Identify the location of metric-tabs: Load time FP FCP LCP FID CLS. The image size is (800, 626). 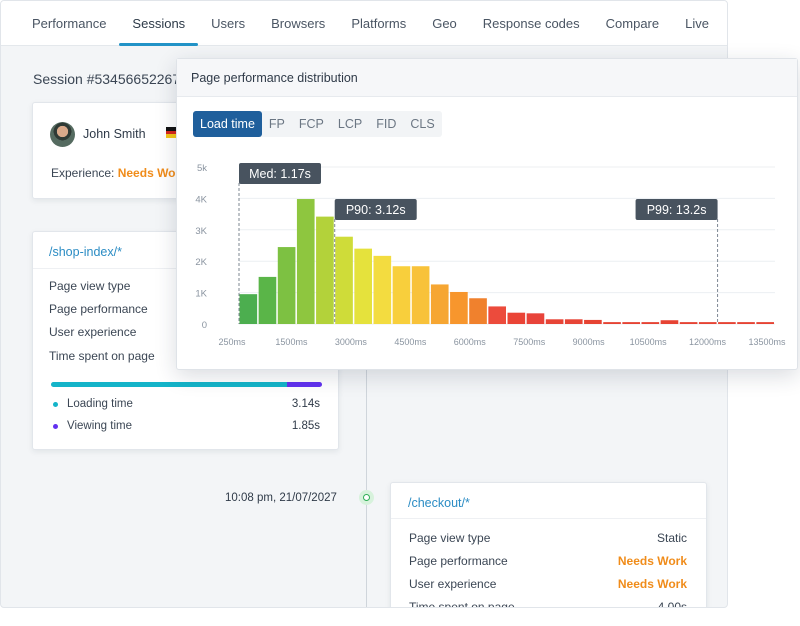
(317, 124).